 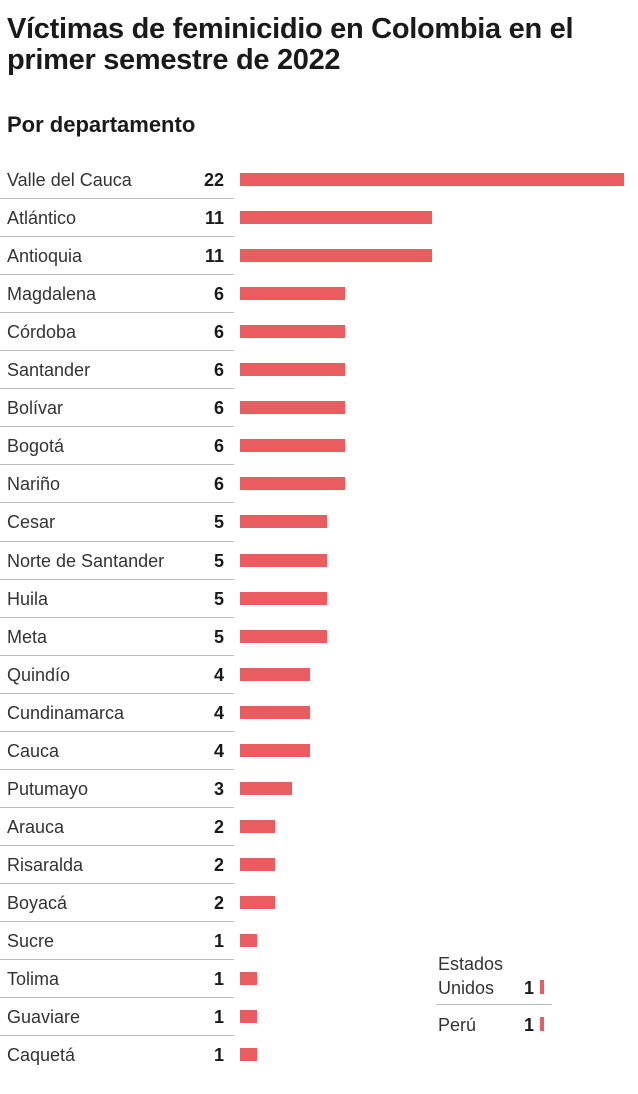 What do you see at coordinates (33, 979) in the screenshot?
I see `category-label: Tolima` at bounding box center [33, 979].